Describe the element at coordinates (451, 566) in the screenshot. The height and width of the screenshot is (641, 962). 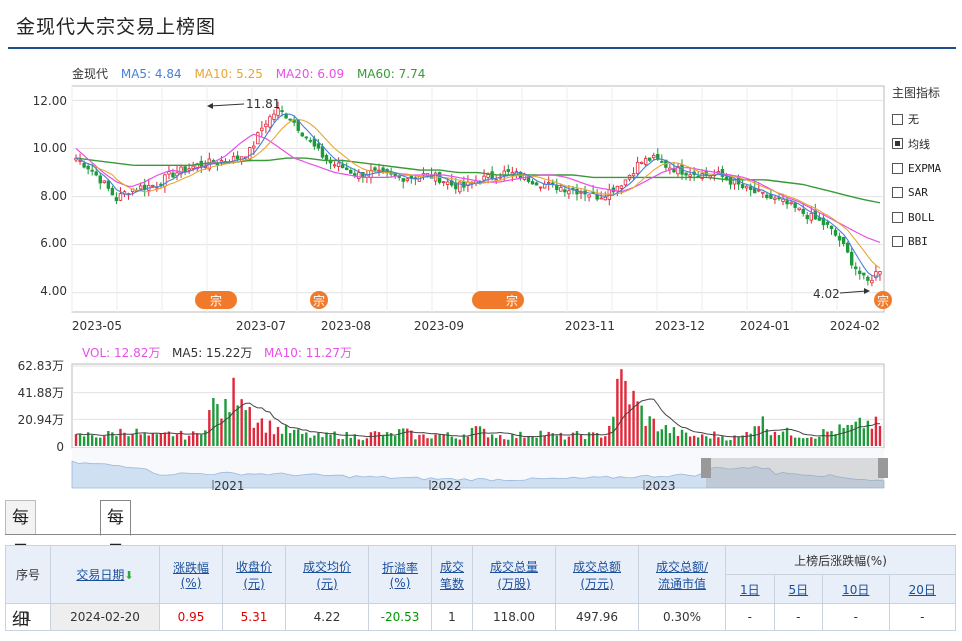
I see `header-line: 成交` at that location.